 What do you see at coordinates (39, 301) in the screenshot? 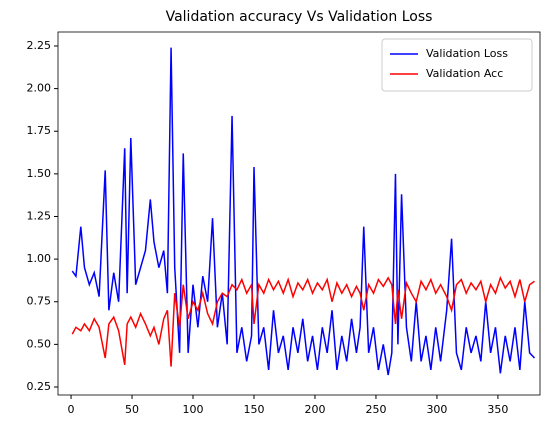
I see `y-tick-label: 0.75` at bounding box center [39, 301].